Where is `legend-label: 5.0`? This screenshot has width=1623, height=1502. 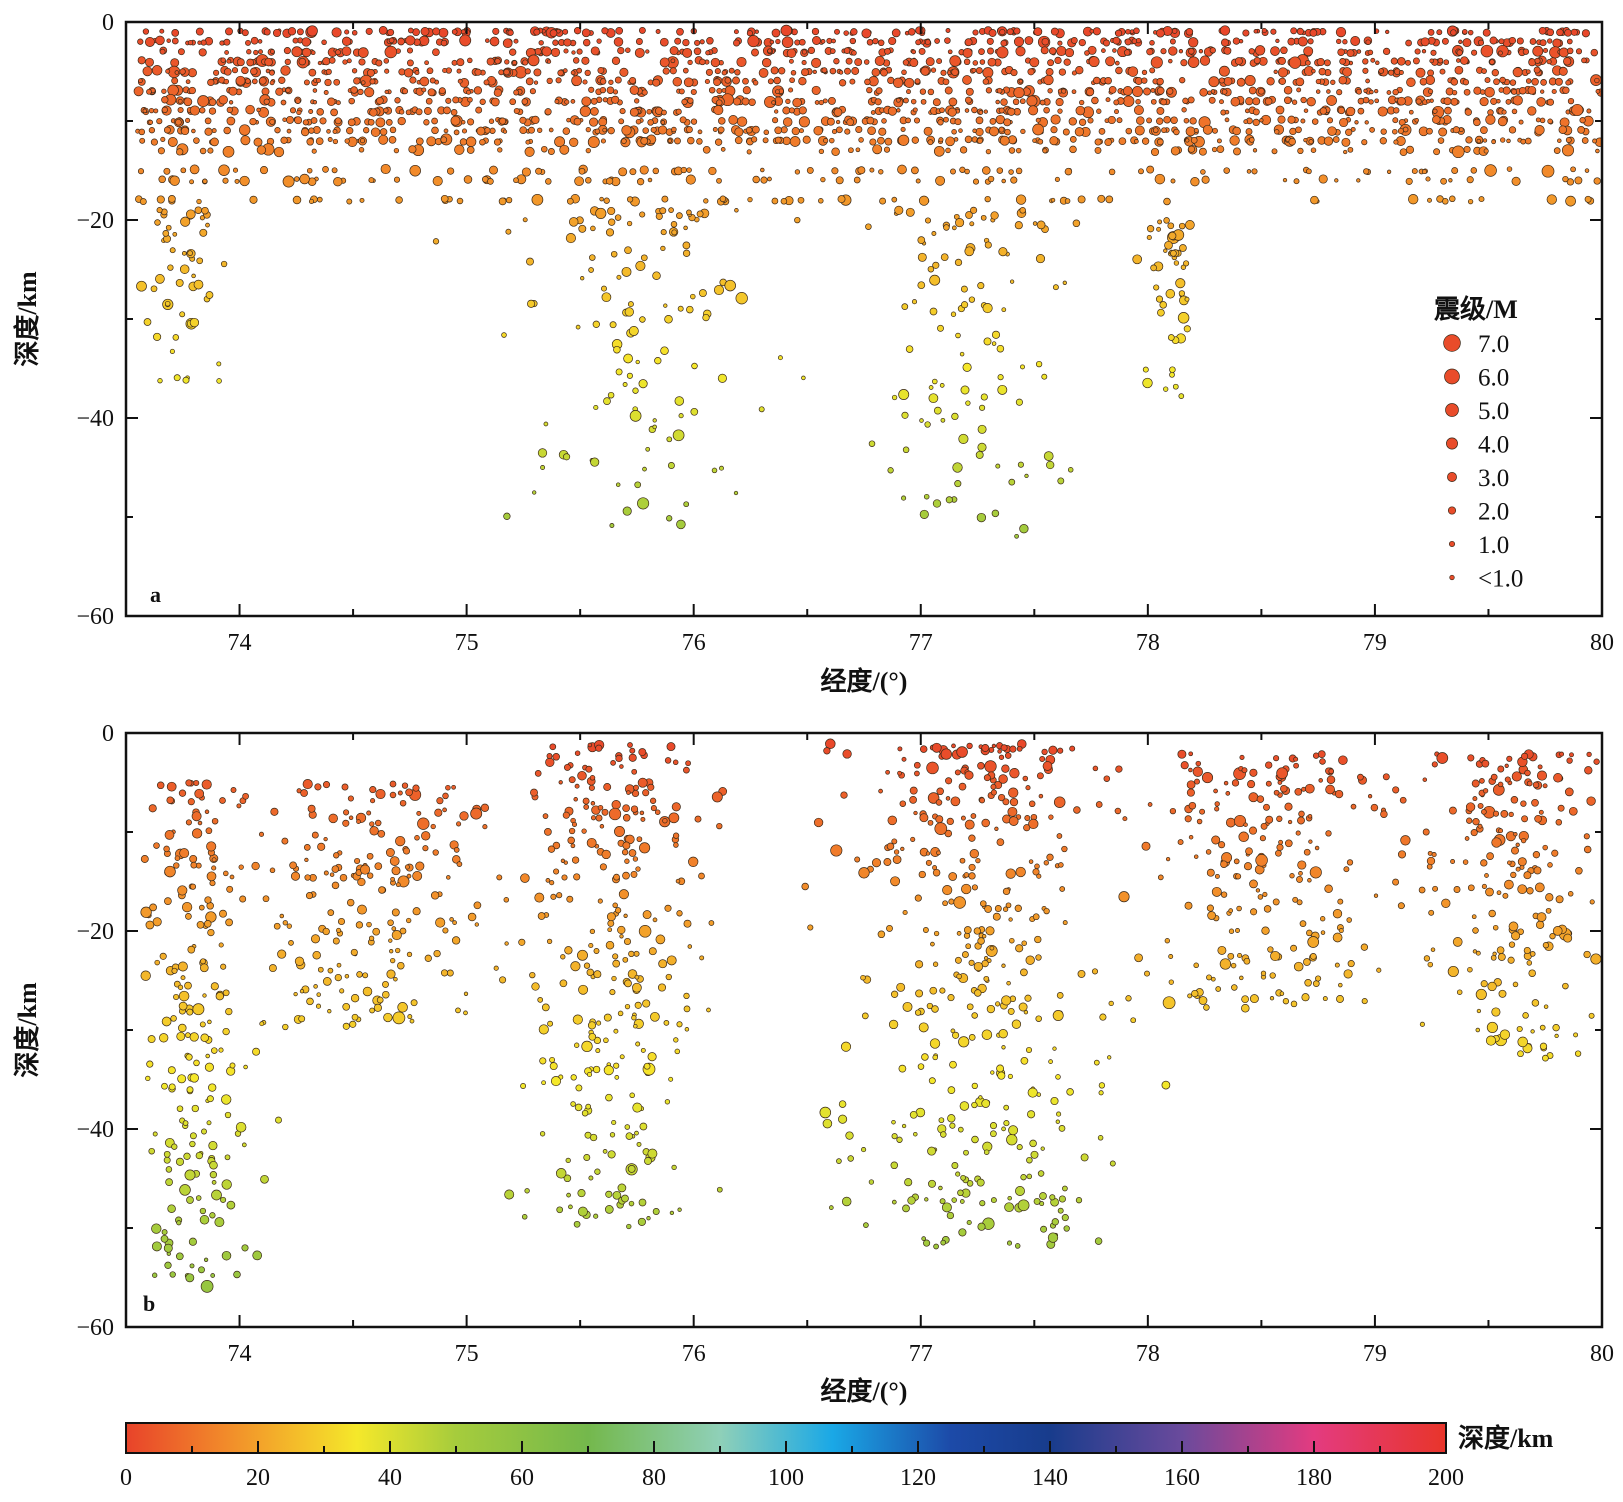
legend-label: 5.0 is located at coordinates (1493, 411).